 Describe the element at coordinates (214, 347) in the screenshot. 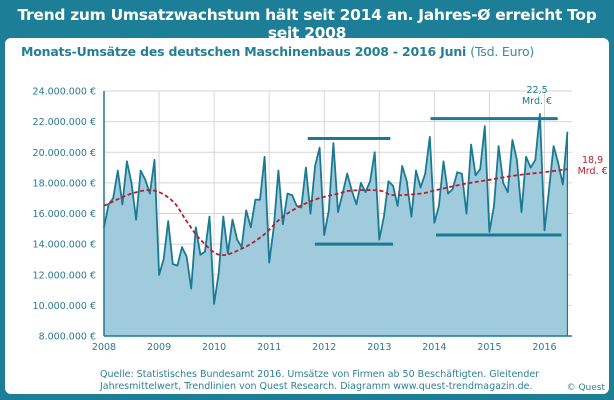

I see `x-tick-label: 2010` at that location.